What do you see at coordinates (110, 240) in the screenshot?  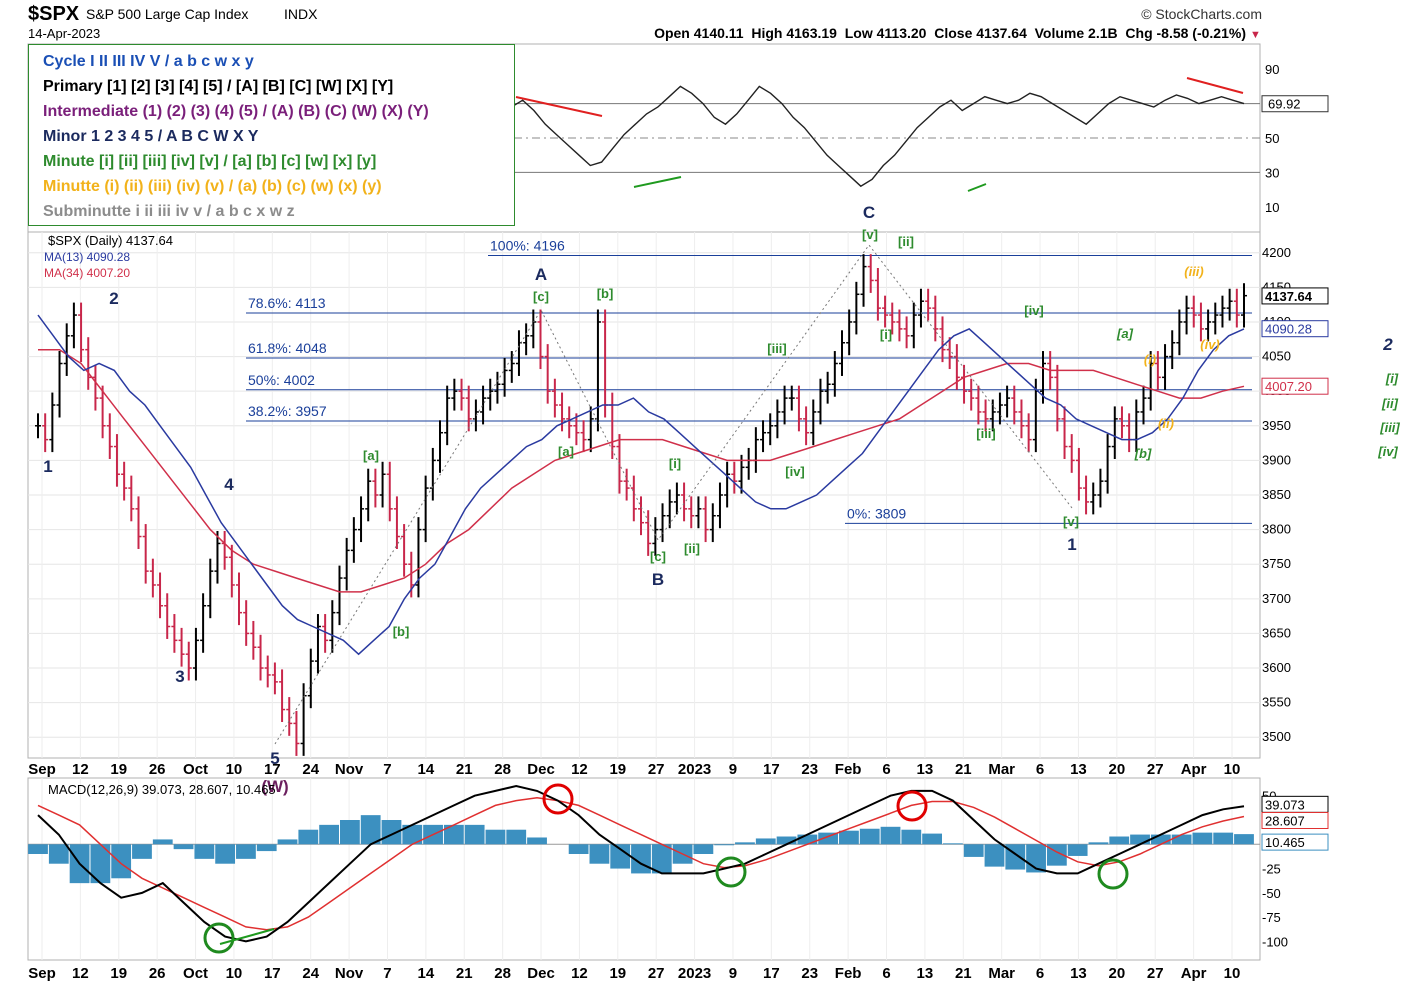 I see `price-panel-title: $SPX (Daily) 4137.64` at bounding box center [110, 240].